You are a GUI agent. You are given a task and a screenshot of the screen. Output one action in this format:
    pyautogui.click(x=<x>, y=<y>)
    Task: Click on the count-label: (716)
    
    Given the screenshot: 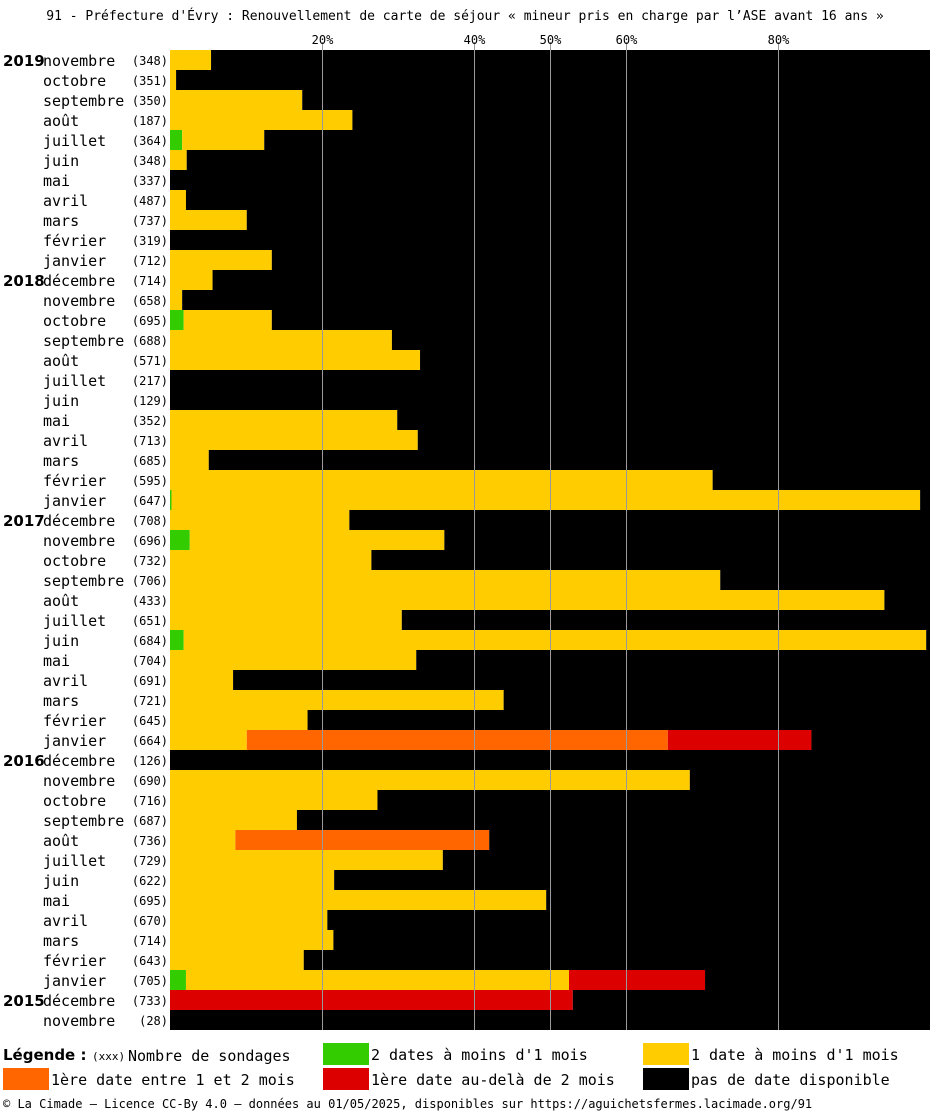 What is the action you would take?
    pyautogui.click(x=150, y=801)
    